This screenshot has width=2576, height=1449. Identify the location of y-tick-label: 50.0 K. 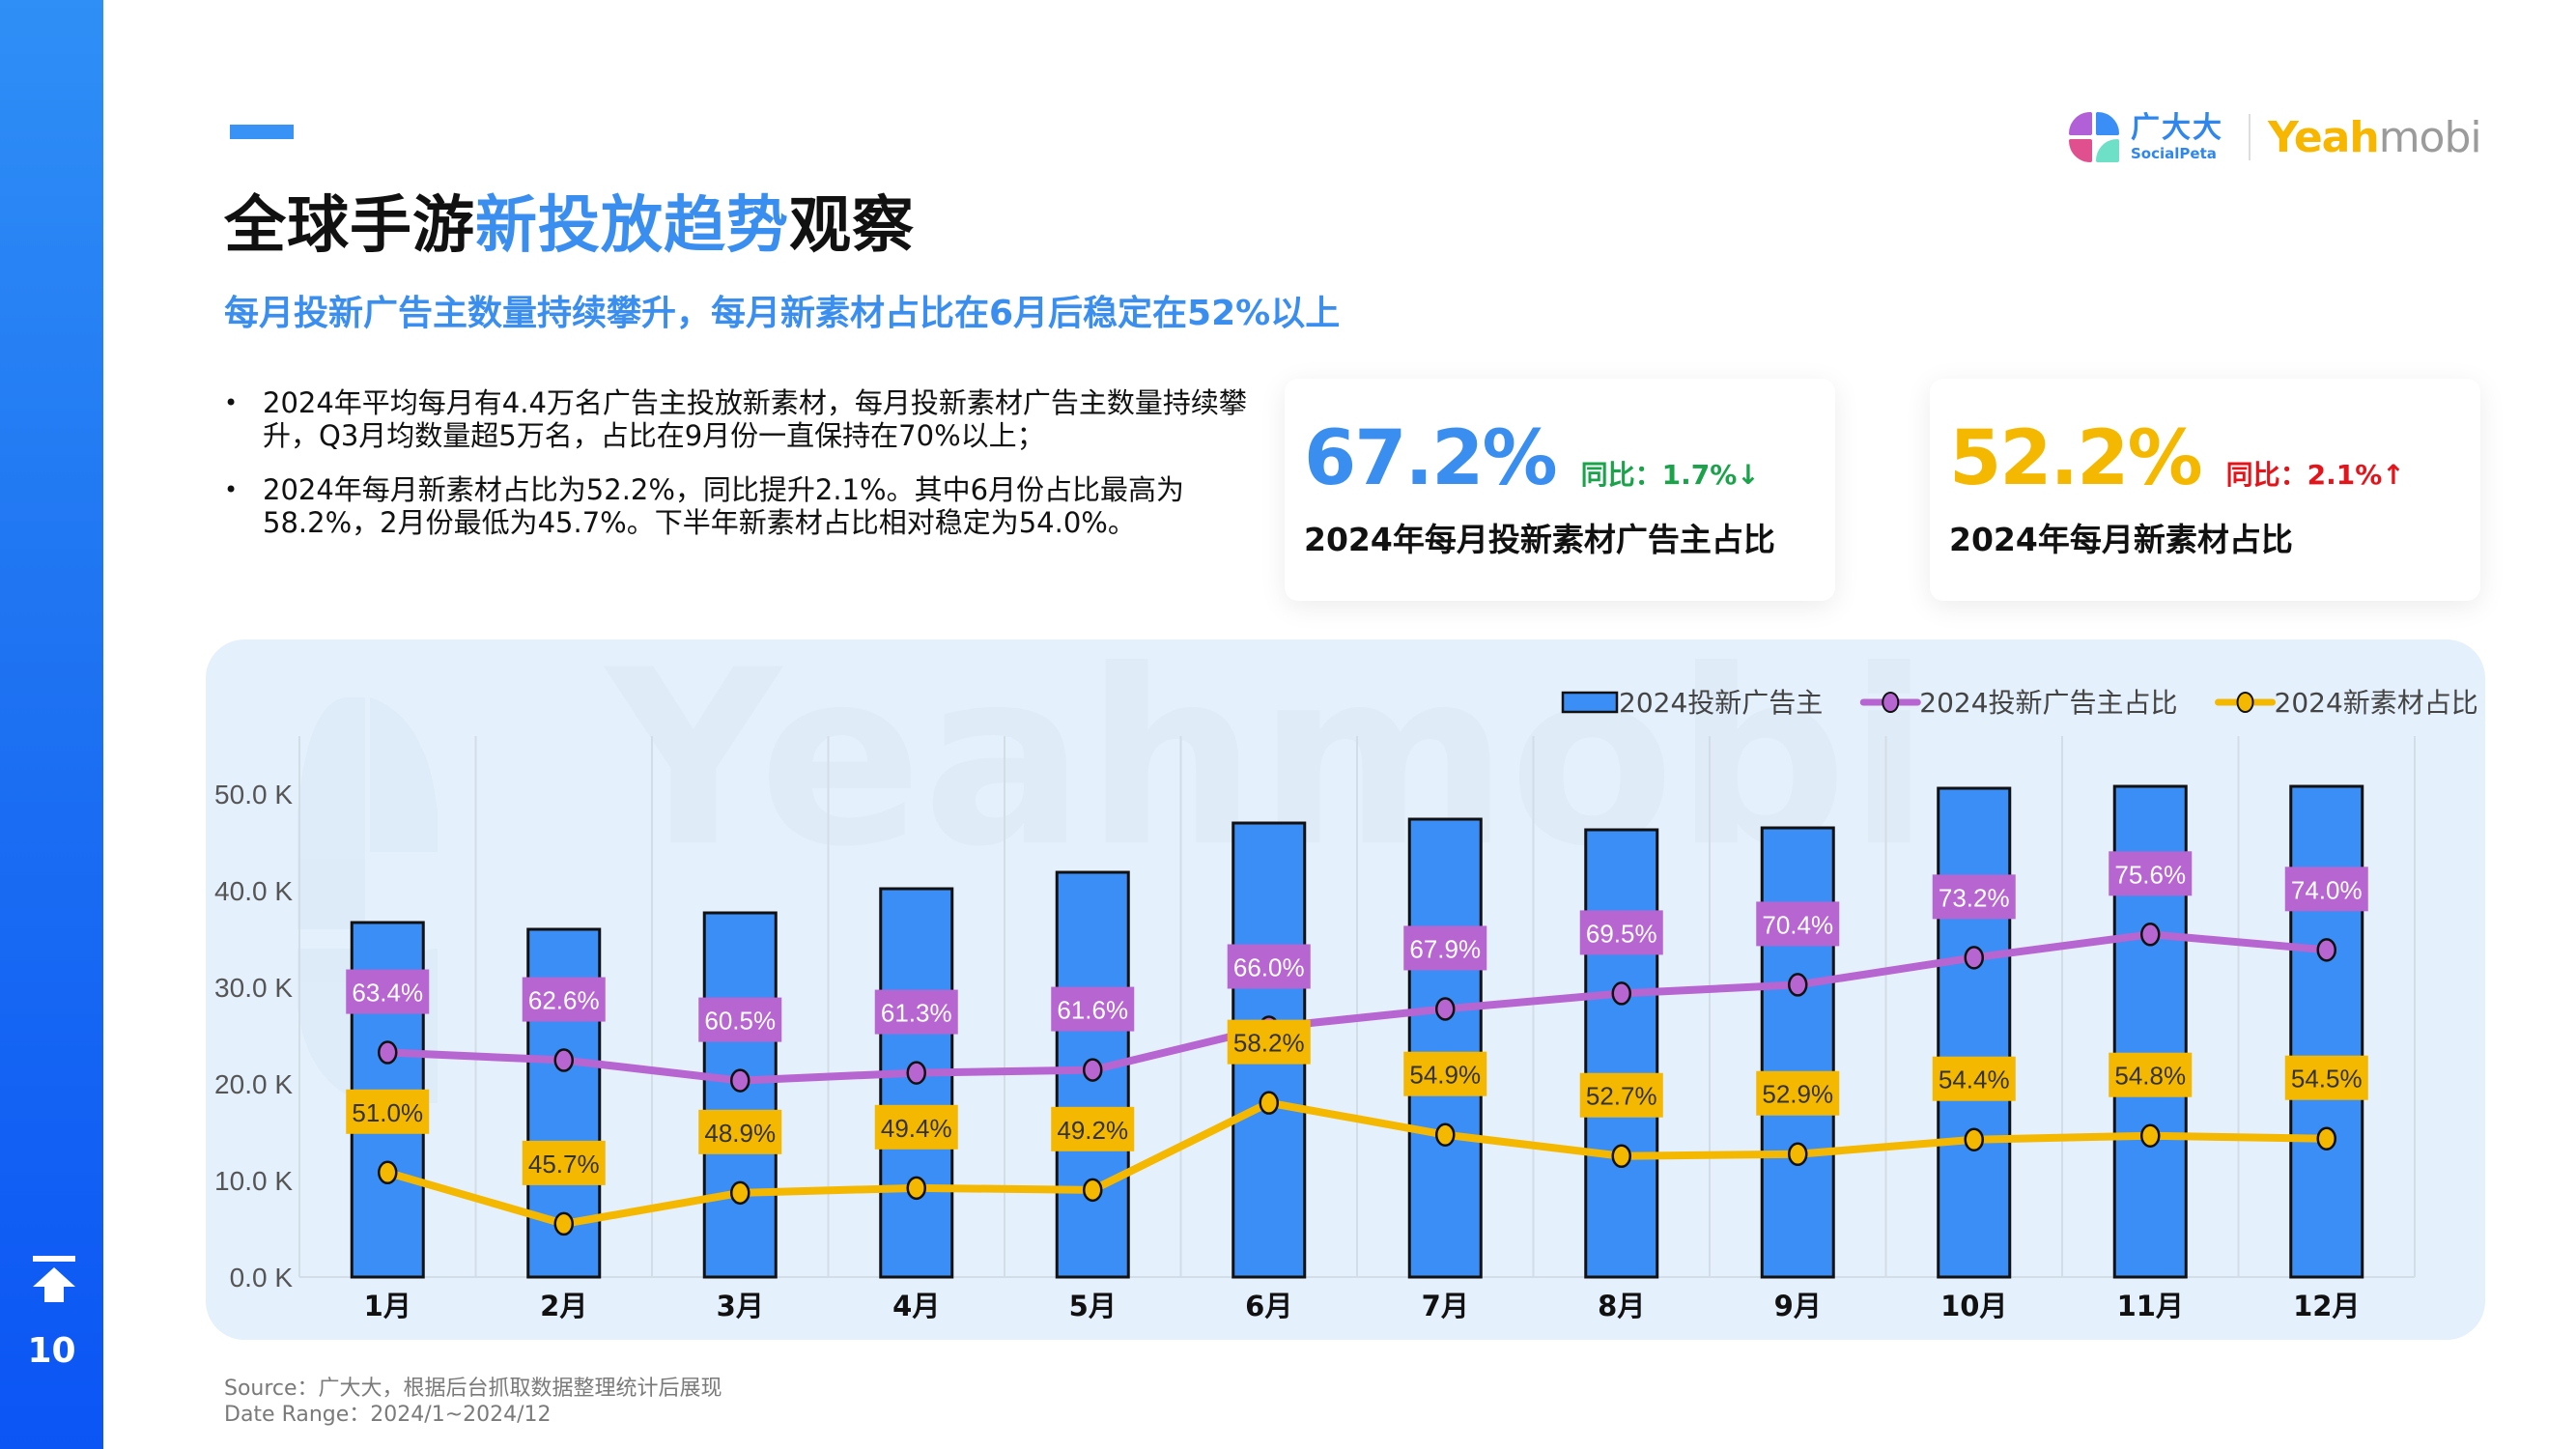
(253, 795).